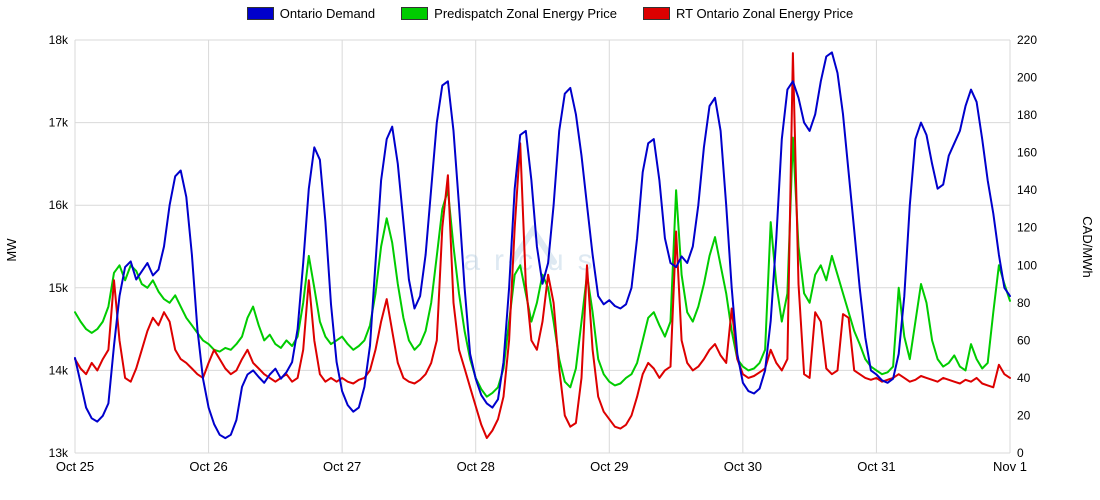 This screenshot has width=1100, height=500. Describe the element at coordinates (59, 205) in the screenshot. I see `left-axis-tick-label: 16k` at that location.